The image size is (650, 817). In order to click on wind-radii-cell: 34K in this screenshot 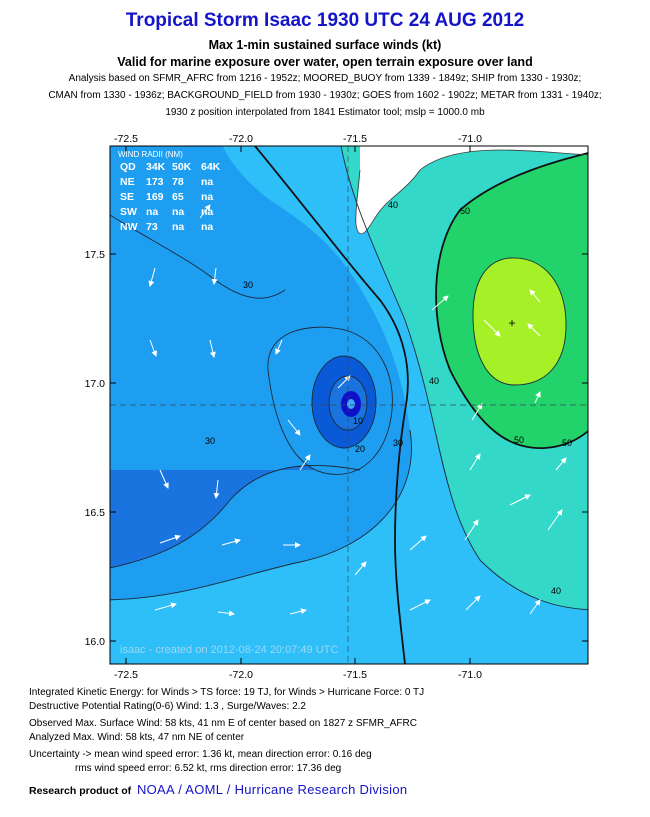, I will do `click(156, 167)`.